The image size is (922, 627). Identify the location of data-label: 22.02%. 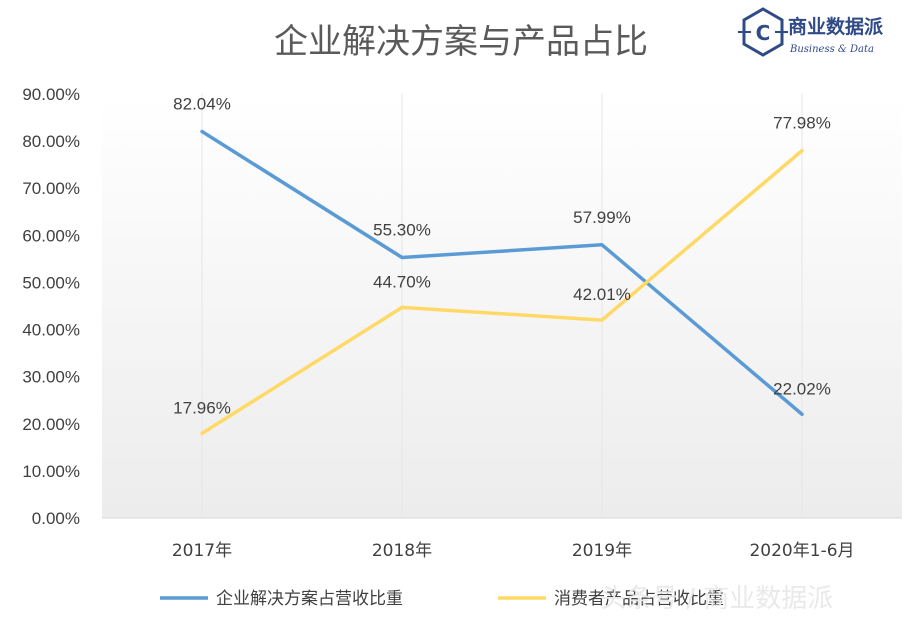
(802, 388).